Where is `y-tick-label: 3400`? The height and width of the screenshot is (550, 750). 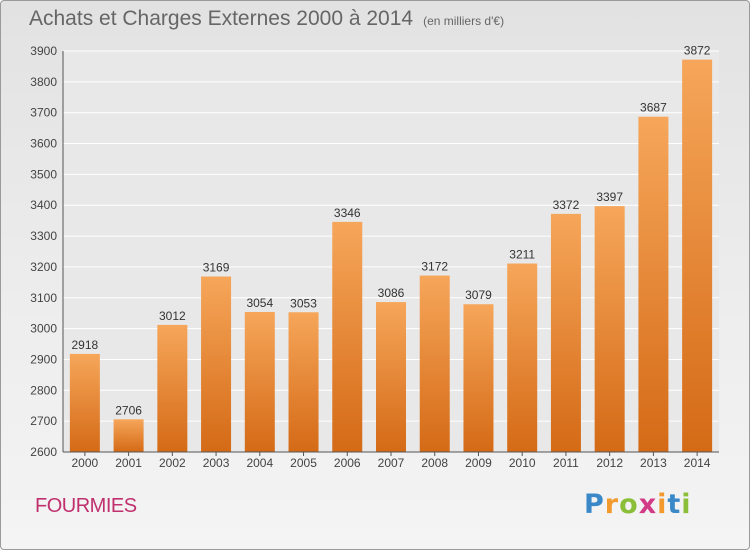
y-tick-label: 3400 is located at coordinates (43, 205).